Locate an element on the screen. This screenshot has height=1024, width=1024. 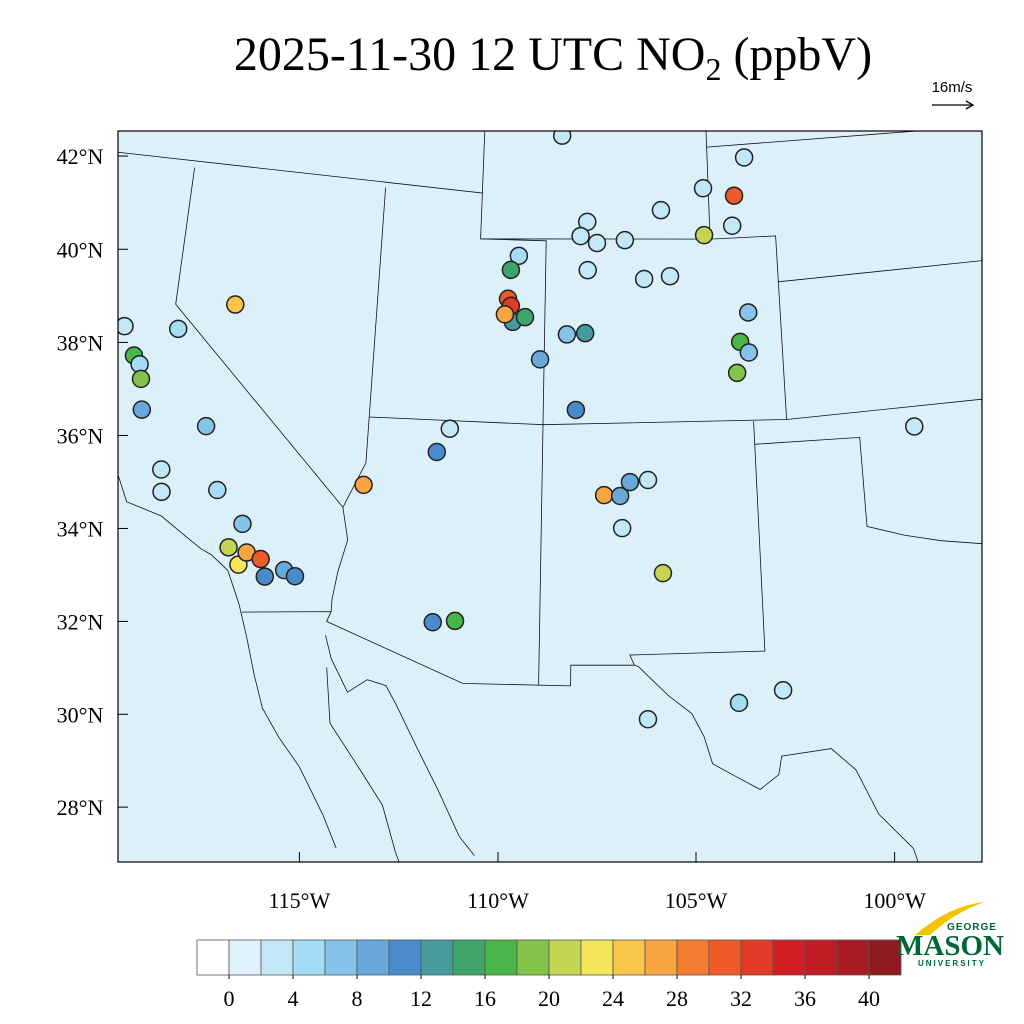
colorbar-tick-label: 0 is located at coordinates (229, 998).